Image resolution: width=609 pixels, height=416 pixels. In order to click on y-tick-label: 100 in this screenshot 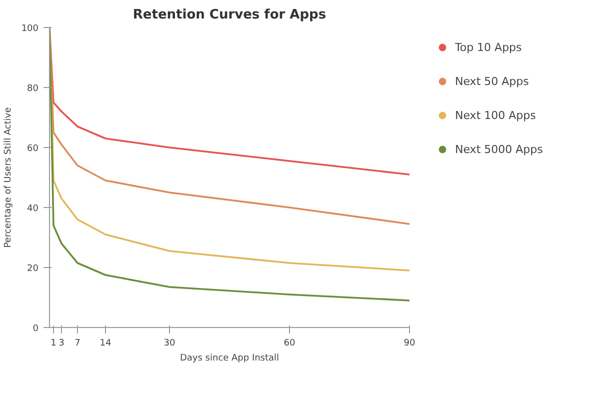, I will do `click(30, 29)`.